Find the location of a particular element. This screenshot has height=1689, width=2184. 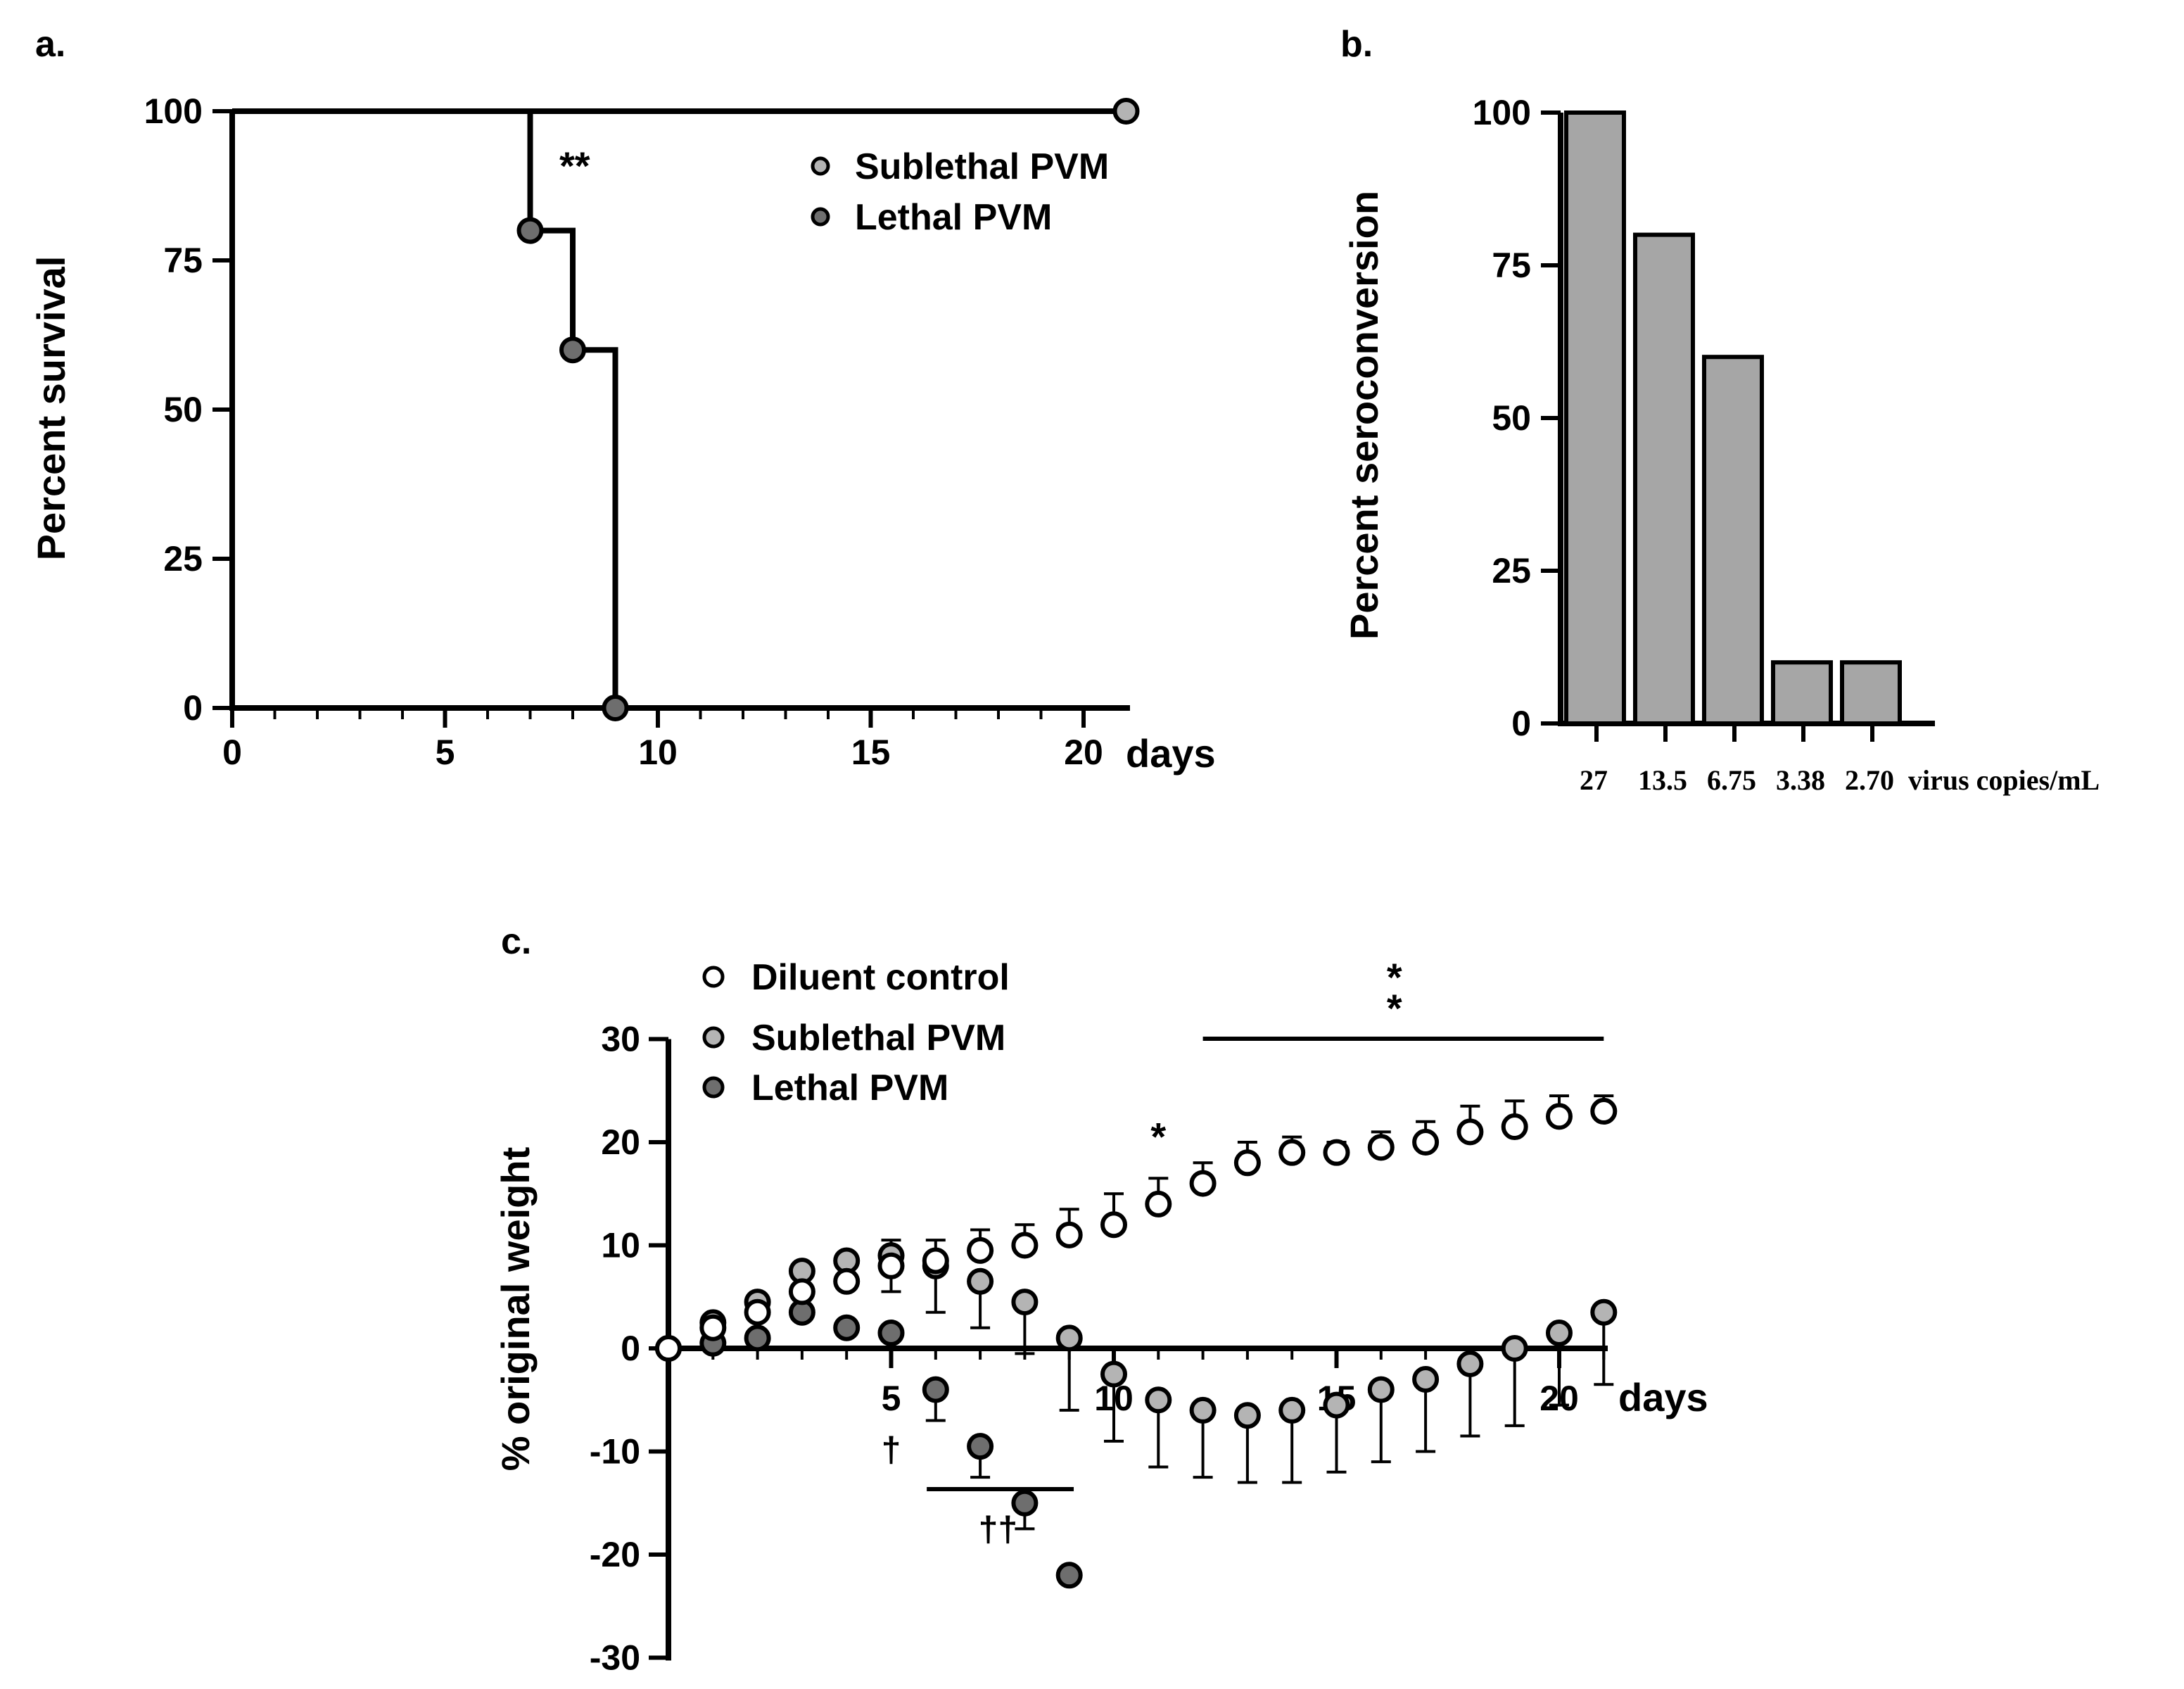

panel-c-legend-lethal-marker is located at coordinates (714, 1087).